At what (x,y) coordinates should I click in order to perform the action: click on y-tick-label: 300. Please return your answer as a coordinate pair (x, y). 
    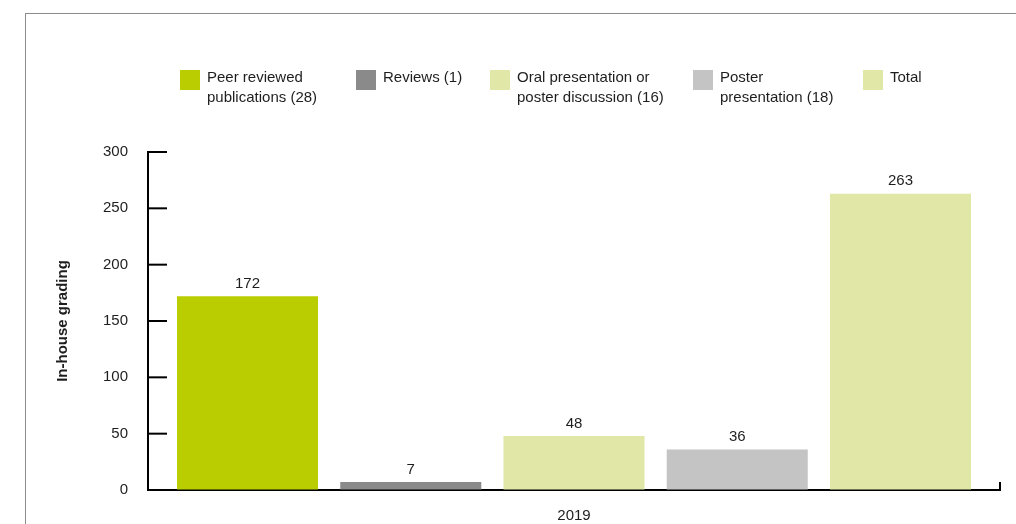
    Looking at the image, I should click on (115, 151).